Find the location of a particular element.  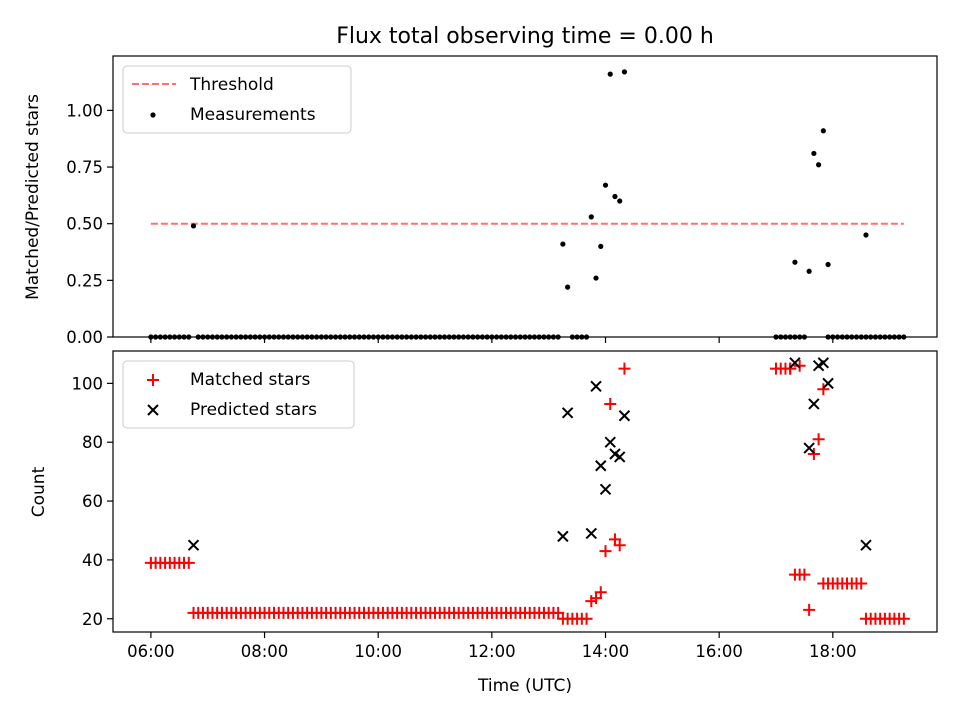

x-tick-label: 12:00 is located at coordinates (492, 651).